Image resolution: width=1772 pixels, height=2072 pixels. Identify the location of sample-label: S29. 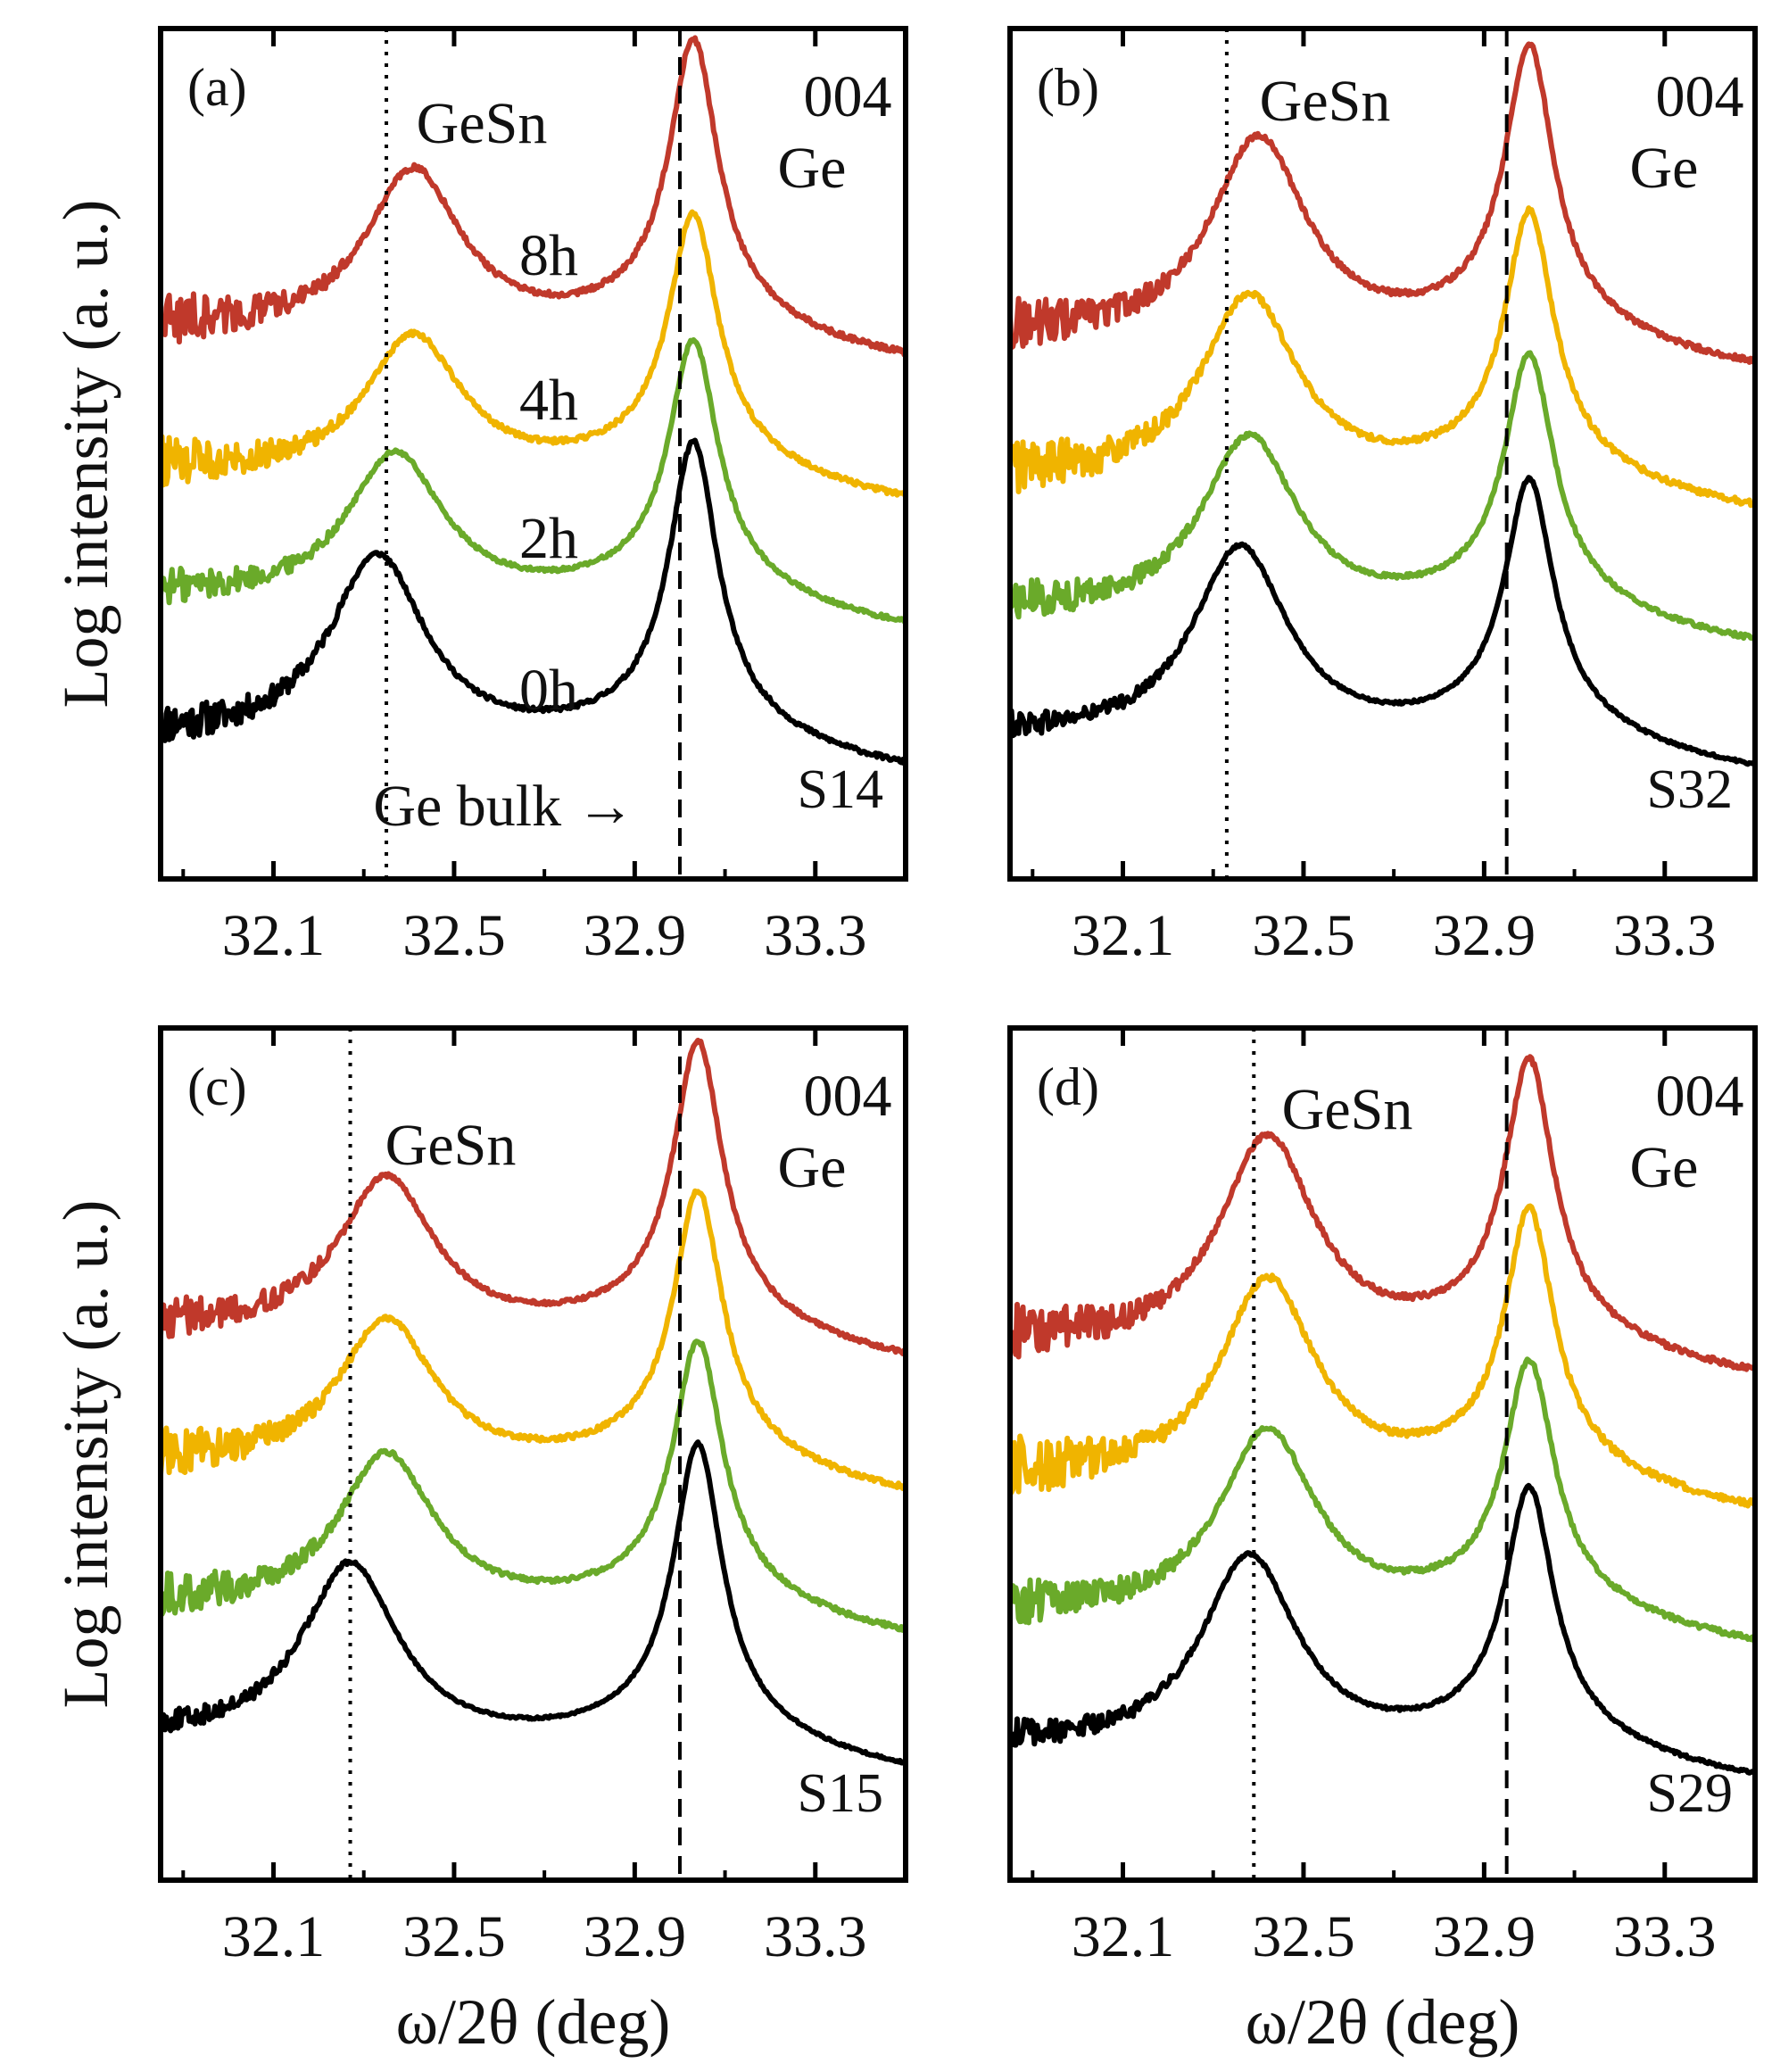
(1690, 1793).